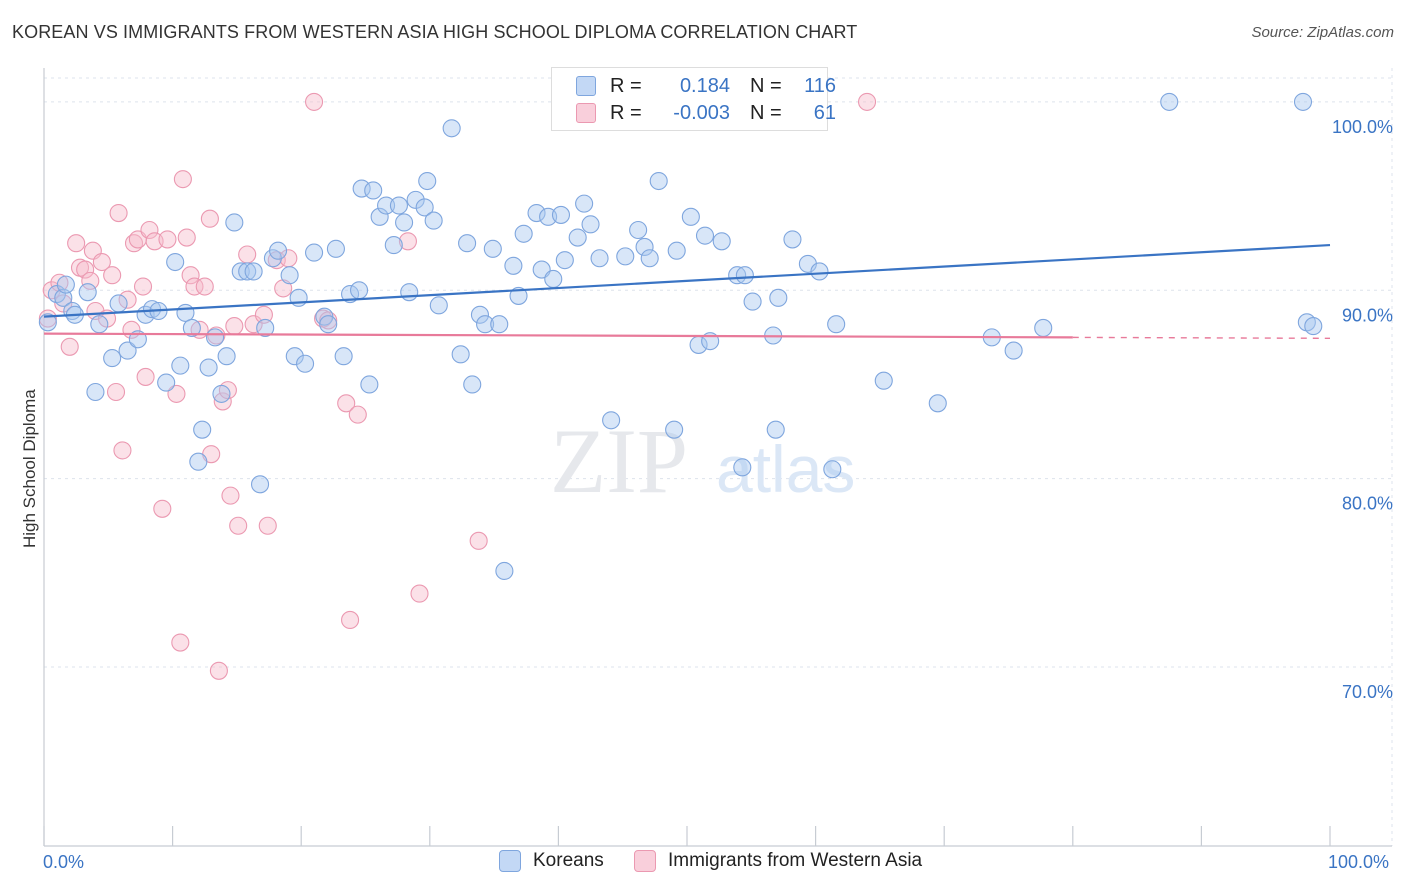 Image resolution: width=1406 pixels, height=892 pixels. Describe the element at coordinates (558, 335) in the screenshot. I see `trend-line-immigrants` at that location.